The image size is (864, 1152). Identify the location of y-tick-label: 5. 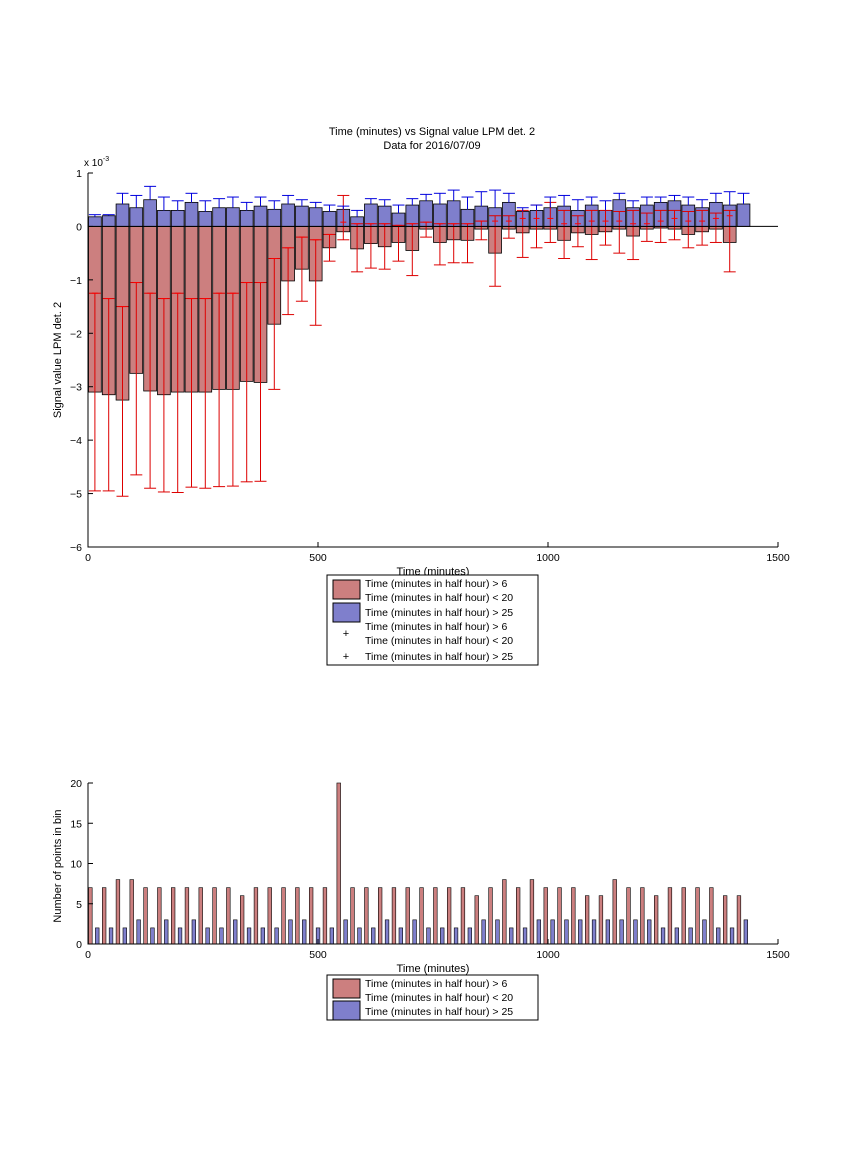
(79, 905).